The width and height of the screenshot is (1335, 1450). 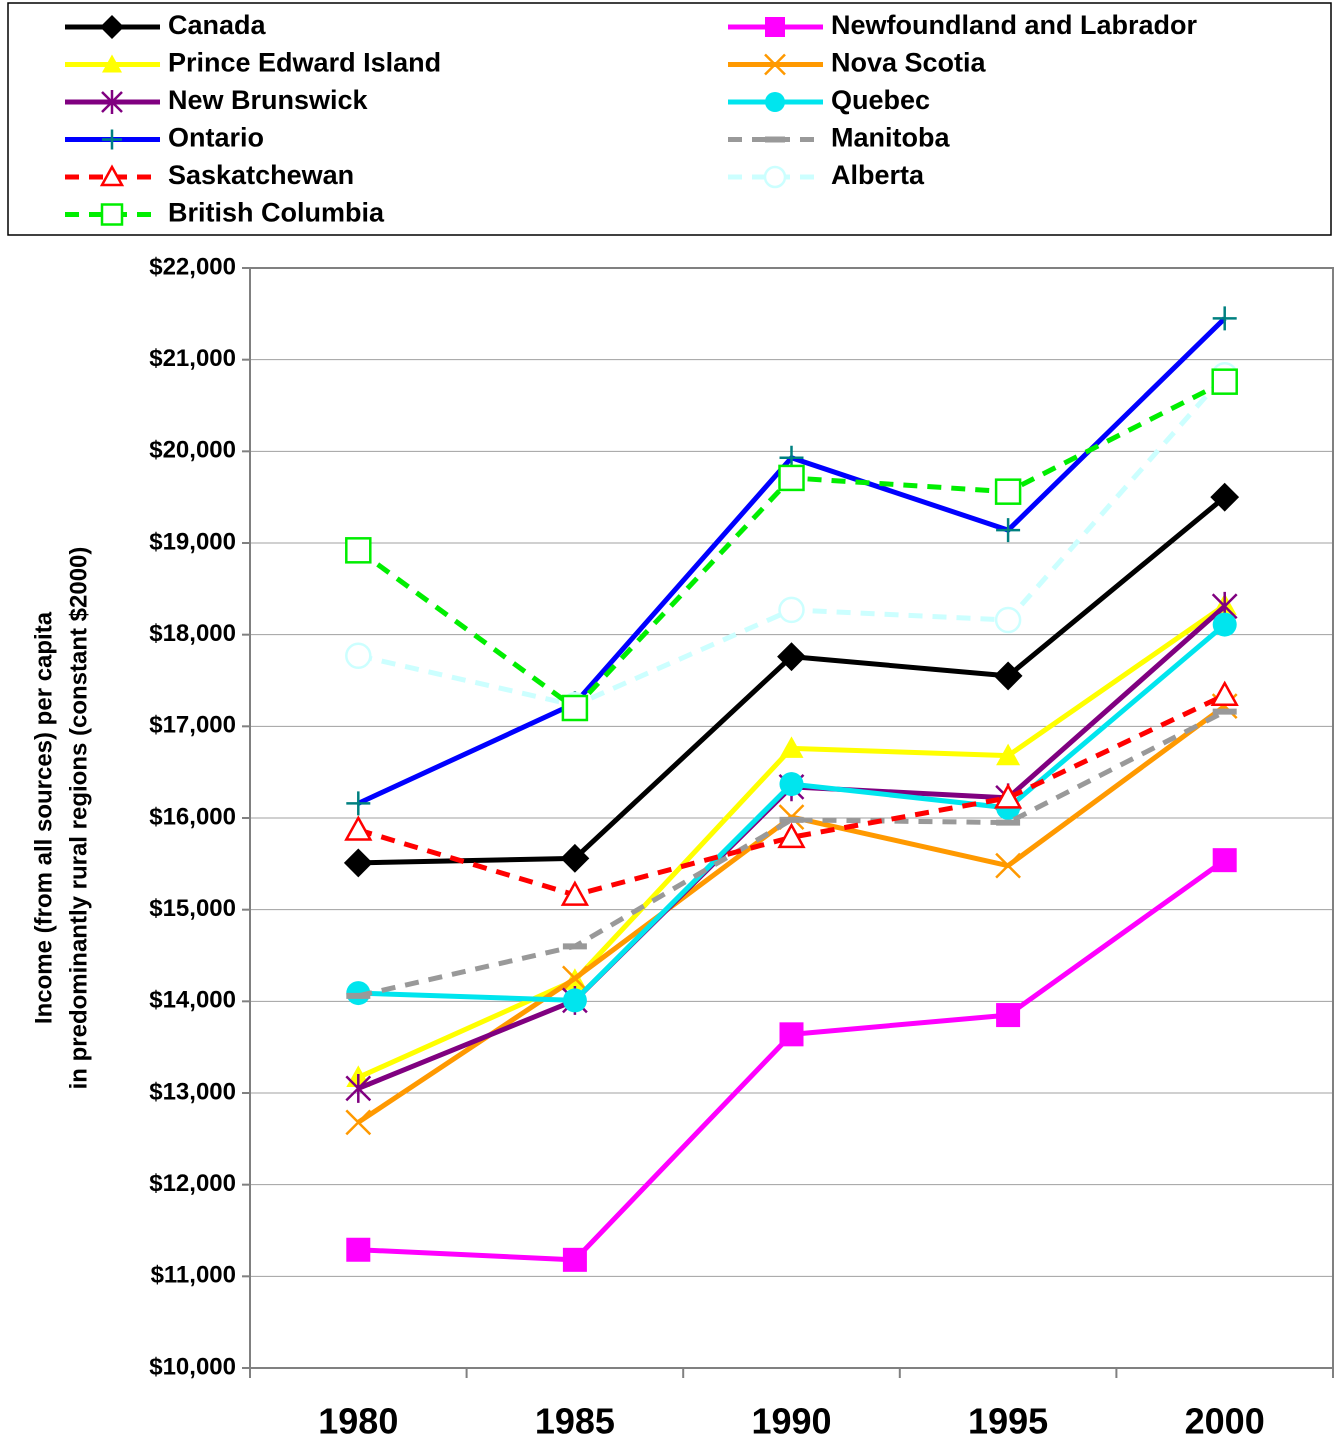 I want to click on legend-label: Alberta, so click(x=878, y=175).